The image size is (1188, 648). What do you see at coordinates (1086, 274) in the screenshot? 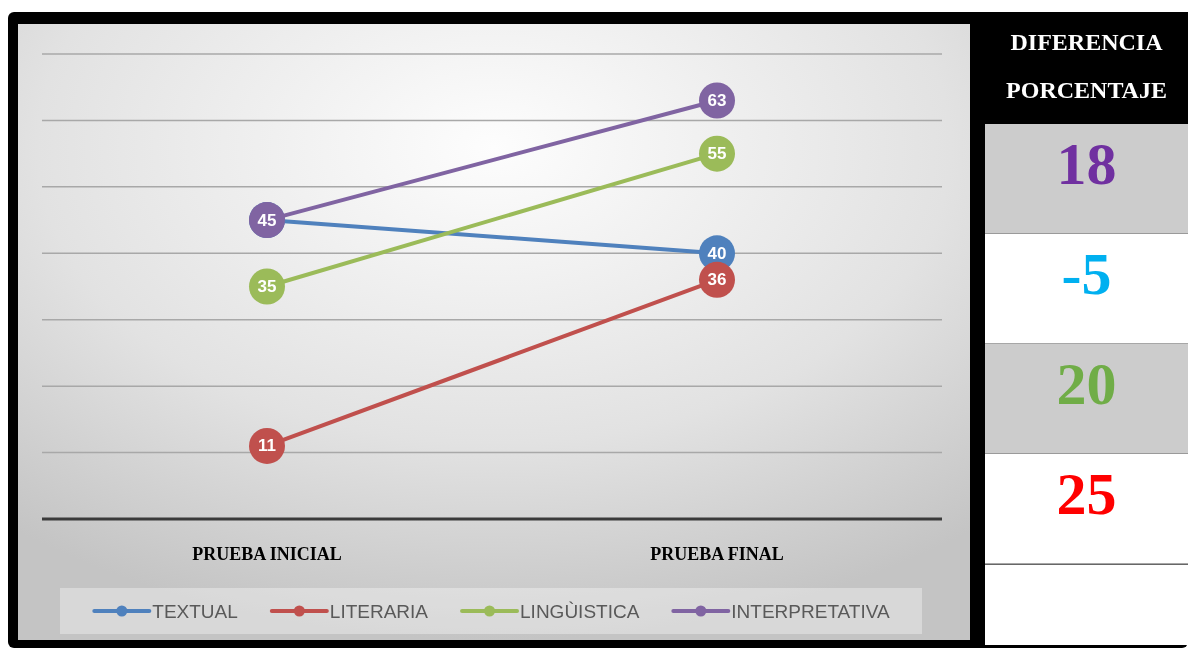
I see `text: -5` at bounding box center [1086, 274].